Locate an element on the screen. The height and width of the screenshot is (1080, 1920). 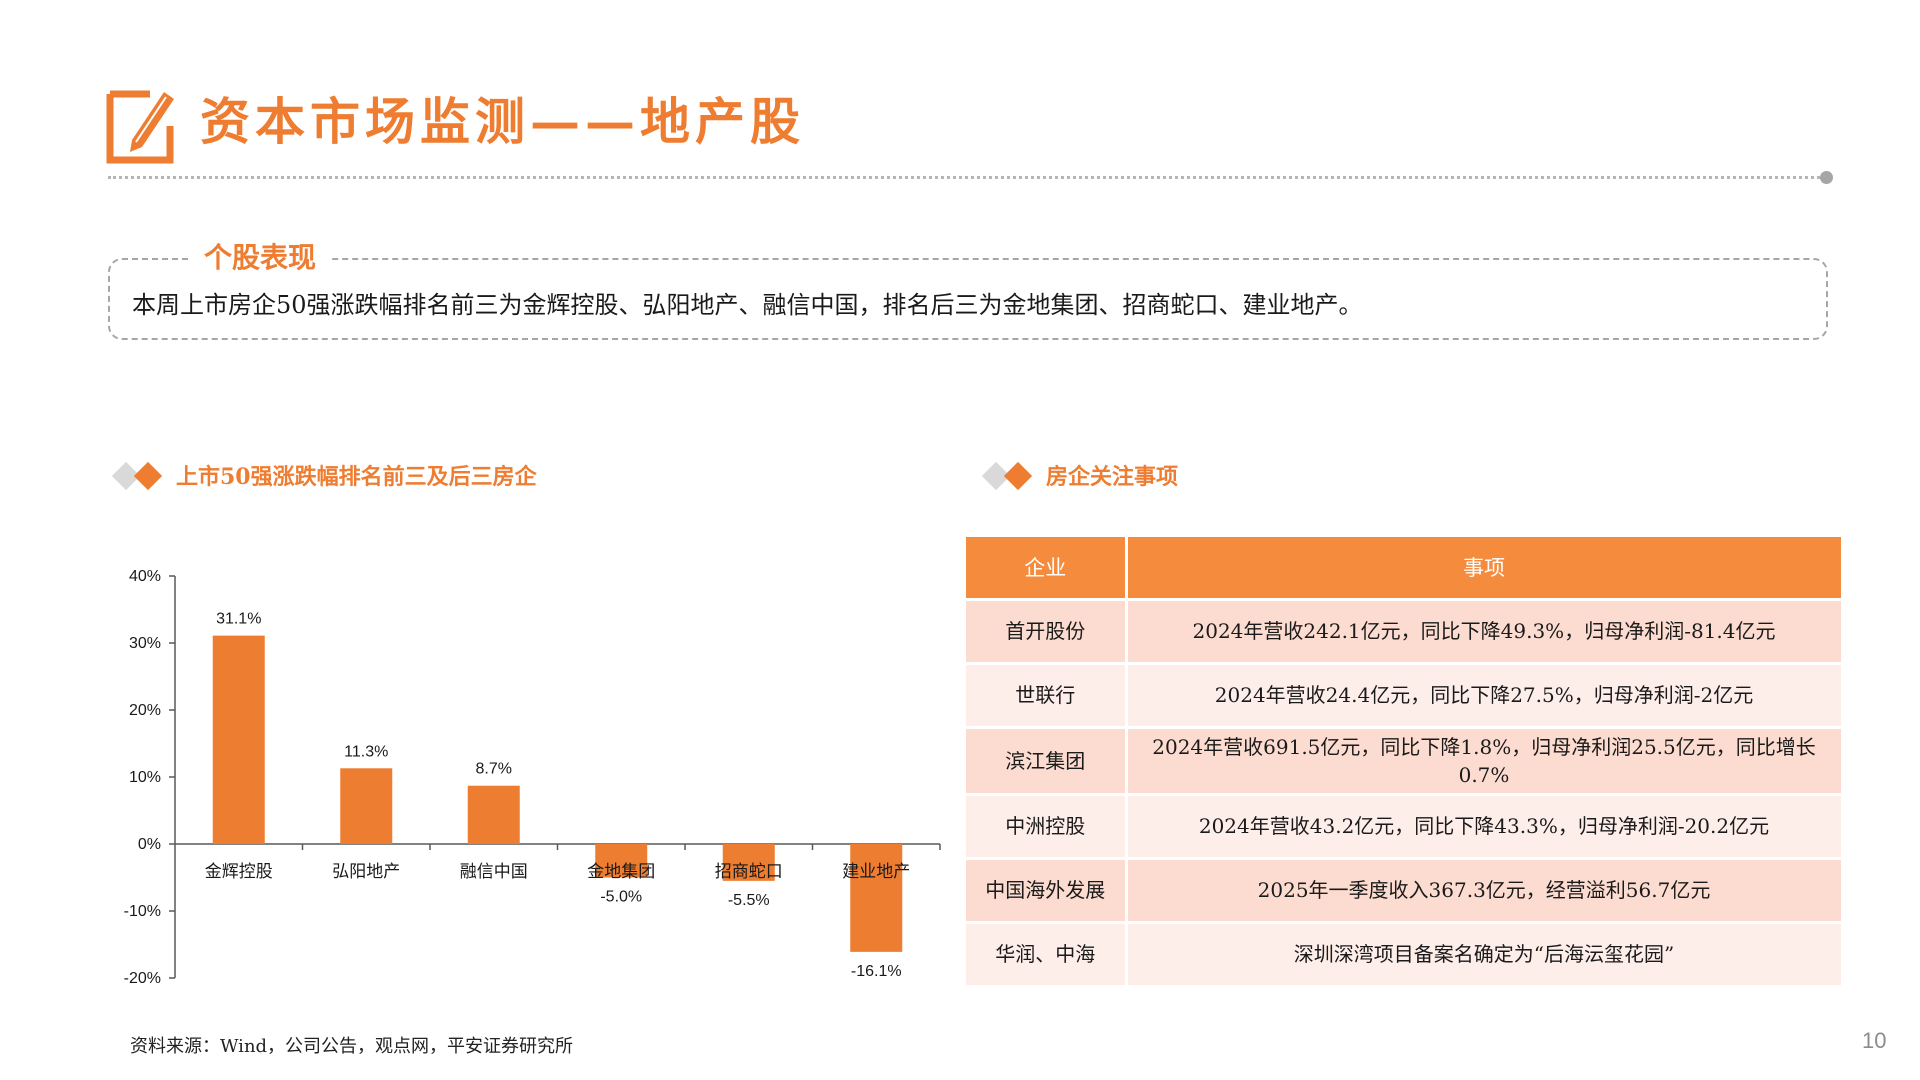
y-tick-label: 30% is located at coordinates (145, 643).